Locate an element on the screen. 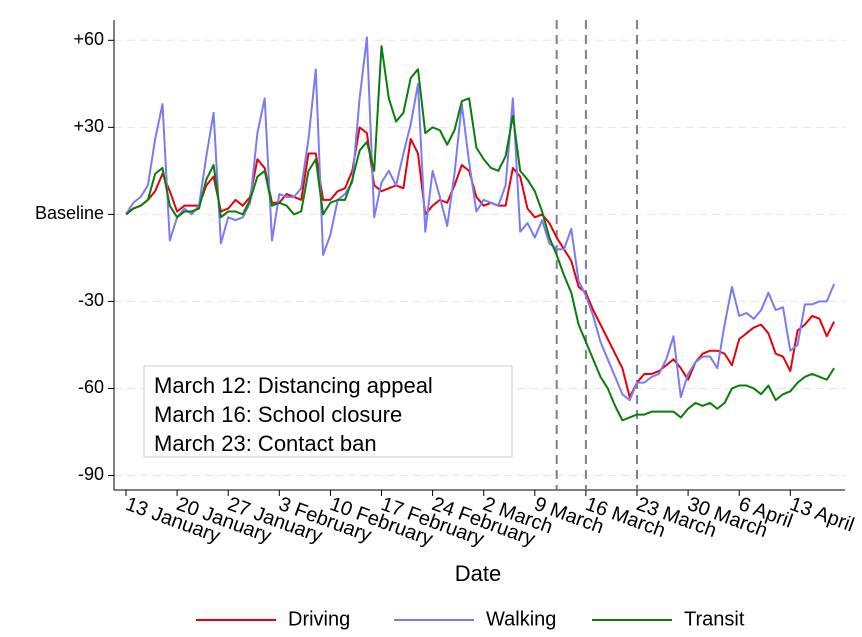  annotation-box is located at coordinates (328, 411).